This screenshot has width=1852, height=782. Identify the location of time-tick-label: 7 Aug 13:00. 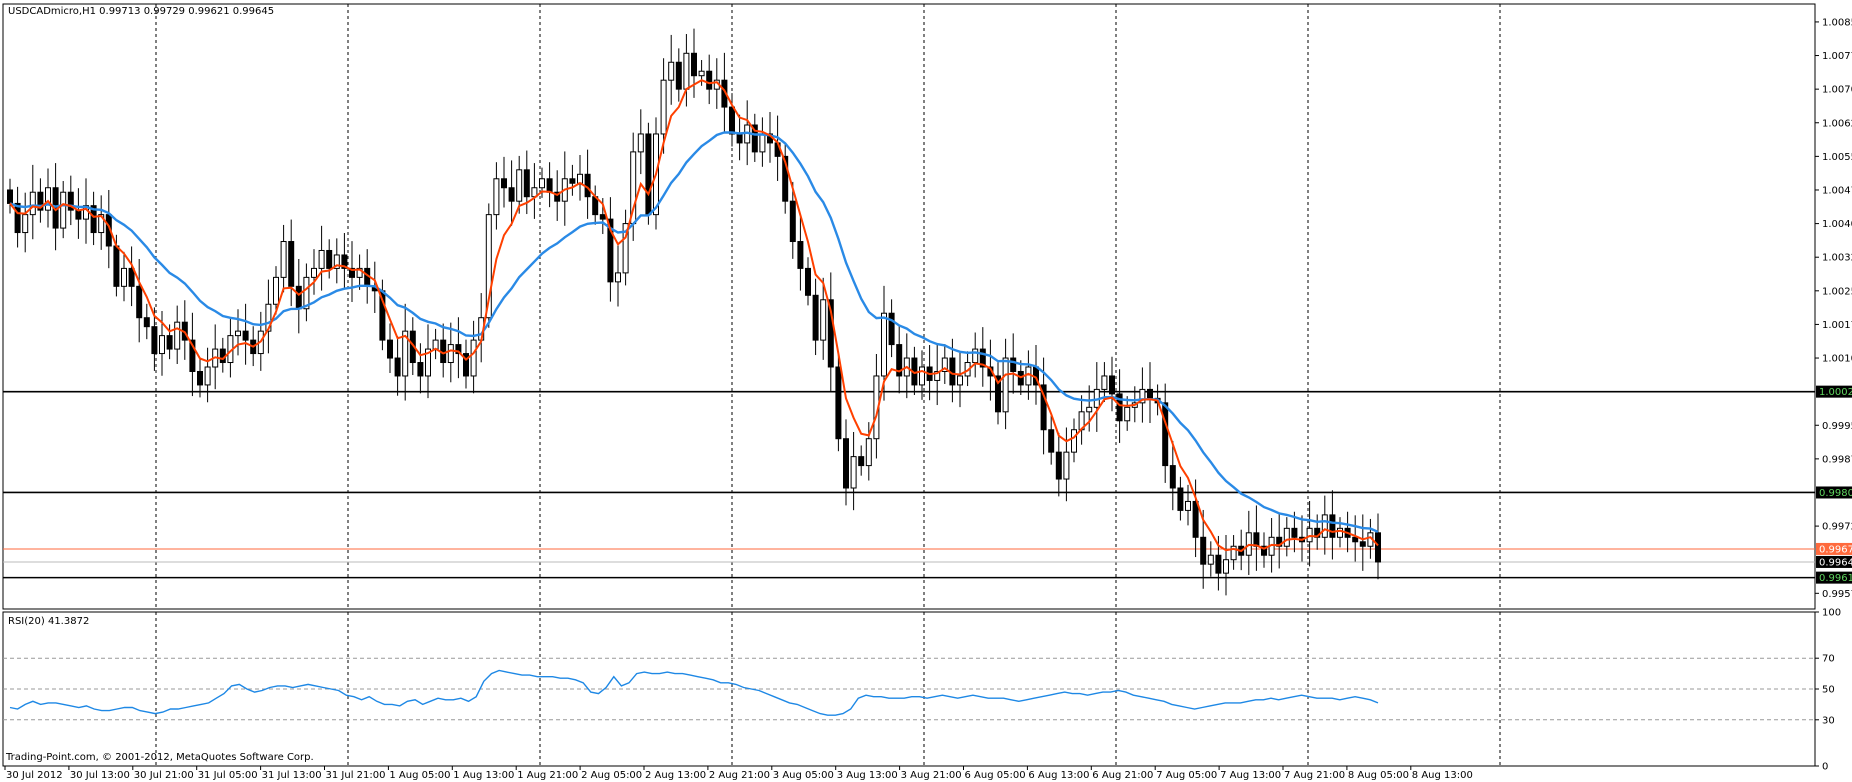
(1250, 775).